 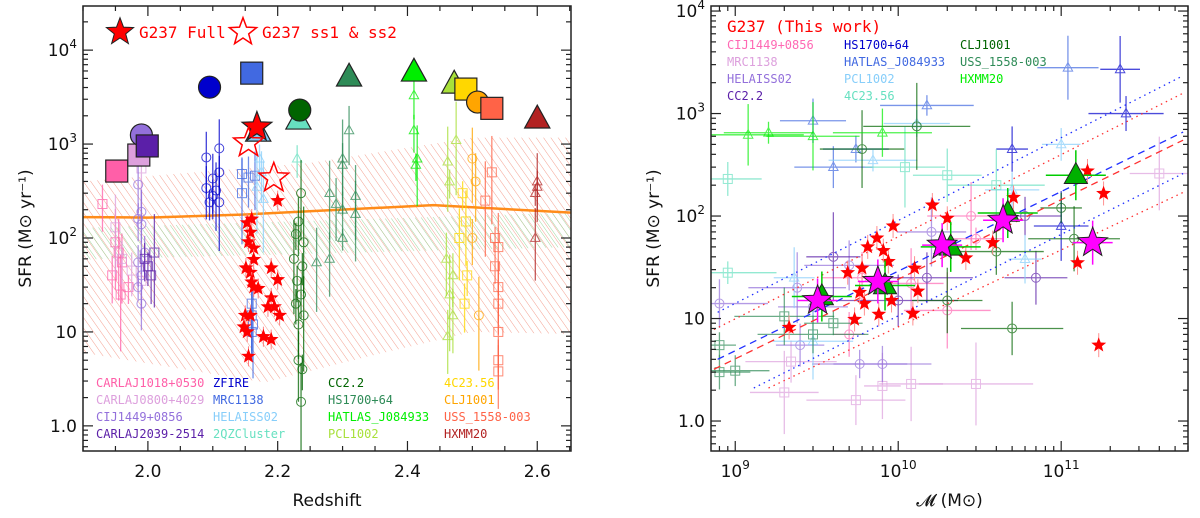 What do you see at coordinates (182, 32) in the screenshot?
I see `legend-label-g237-full: G237 Full` at bounding box center [182, 32].